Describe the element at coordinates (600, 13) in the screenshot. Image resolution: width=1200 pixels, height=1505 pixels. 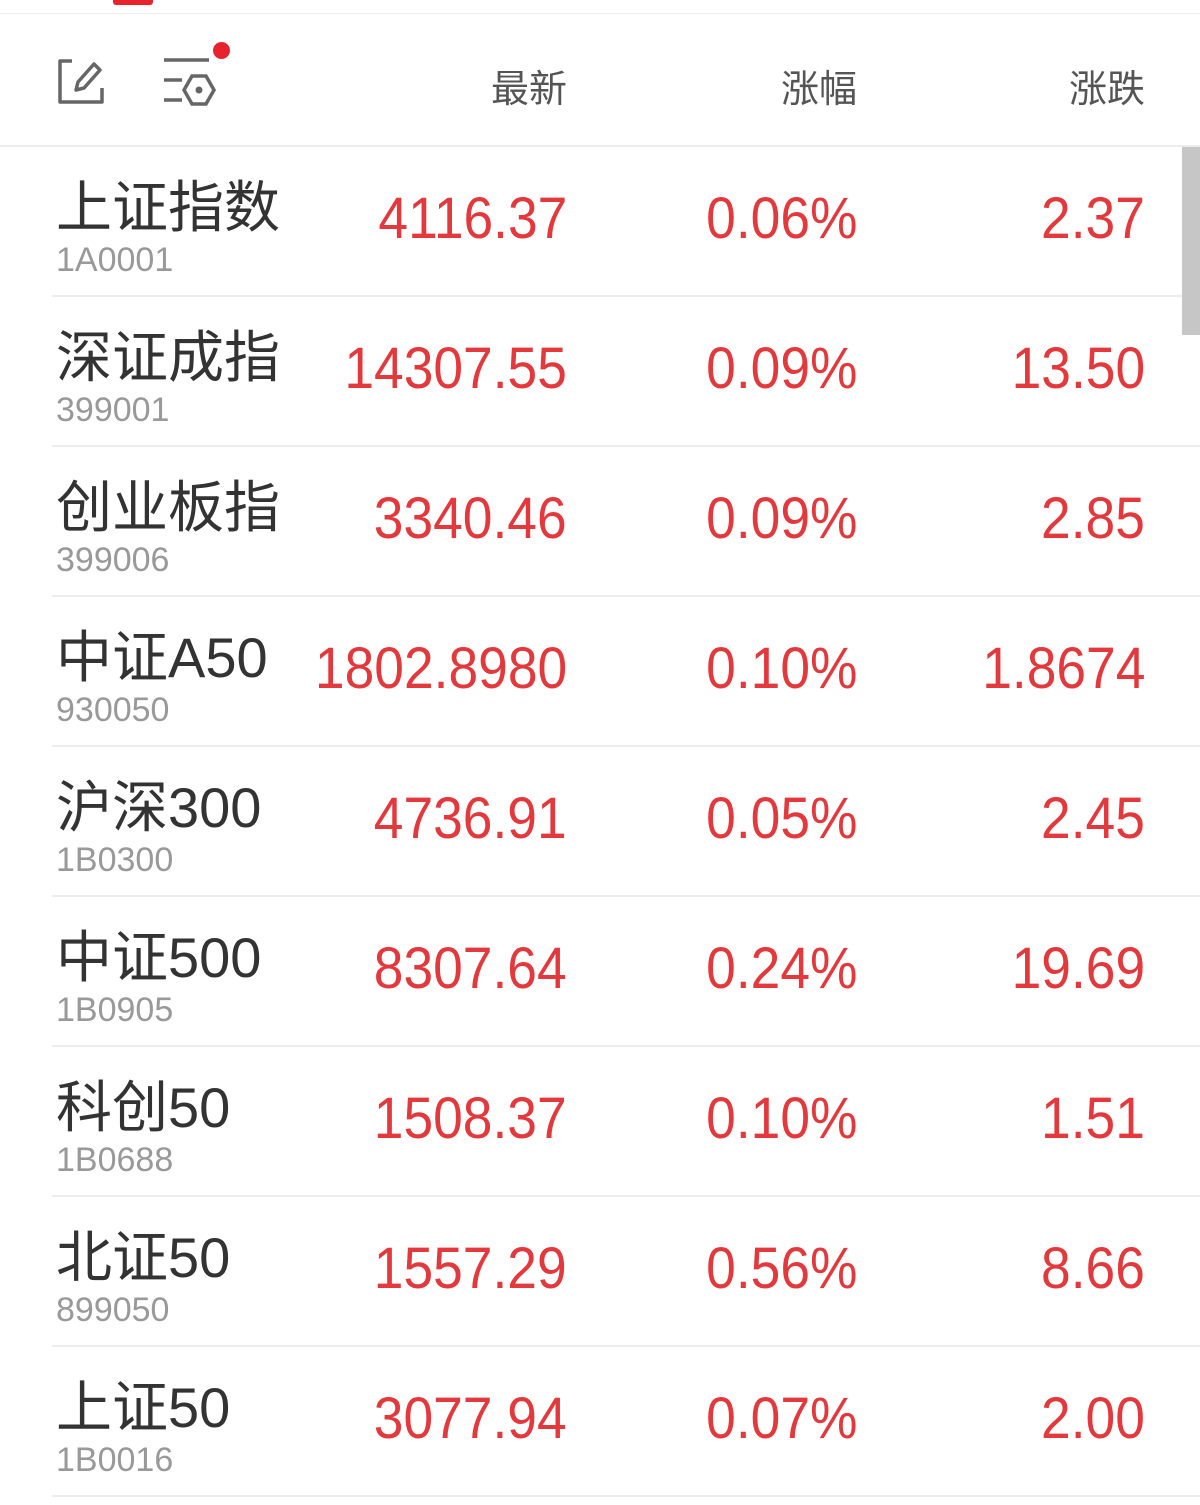
I see `divider` at that location.